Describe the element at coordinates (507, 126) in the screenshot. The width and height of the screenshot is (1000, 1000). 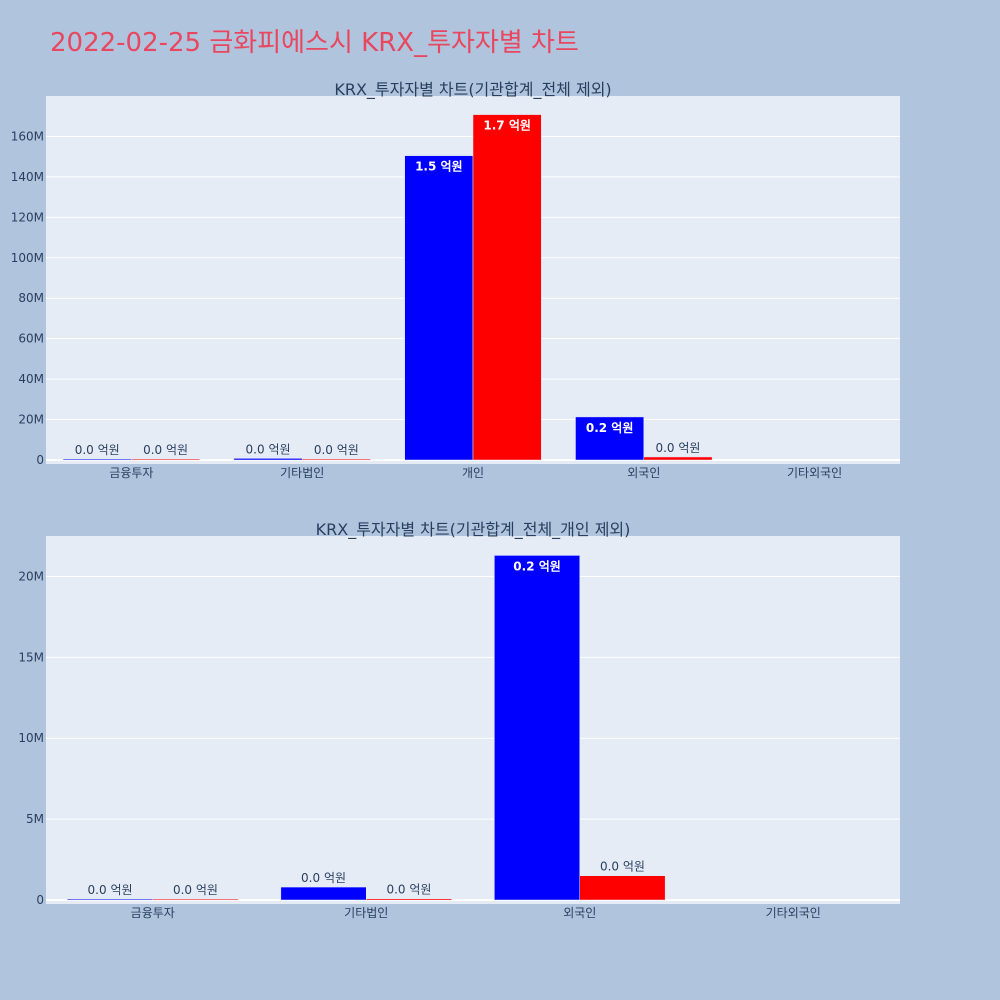
I see `data-label: 1.7 억원` at that location.